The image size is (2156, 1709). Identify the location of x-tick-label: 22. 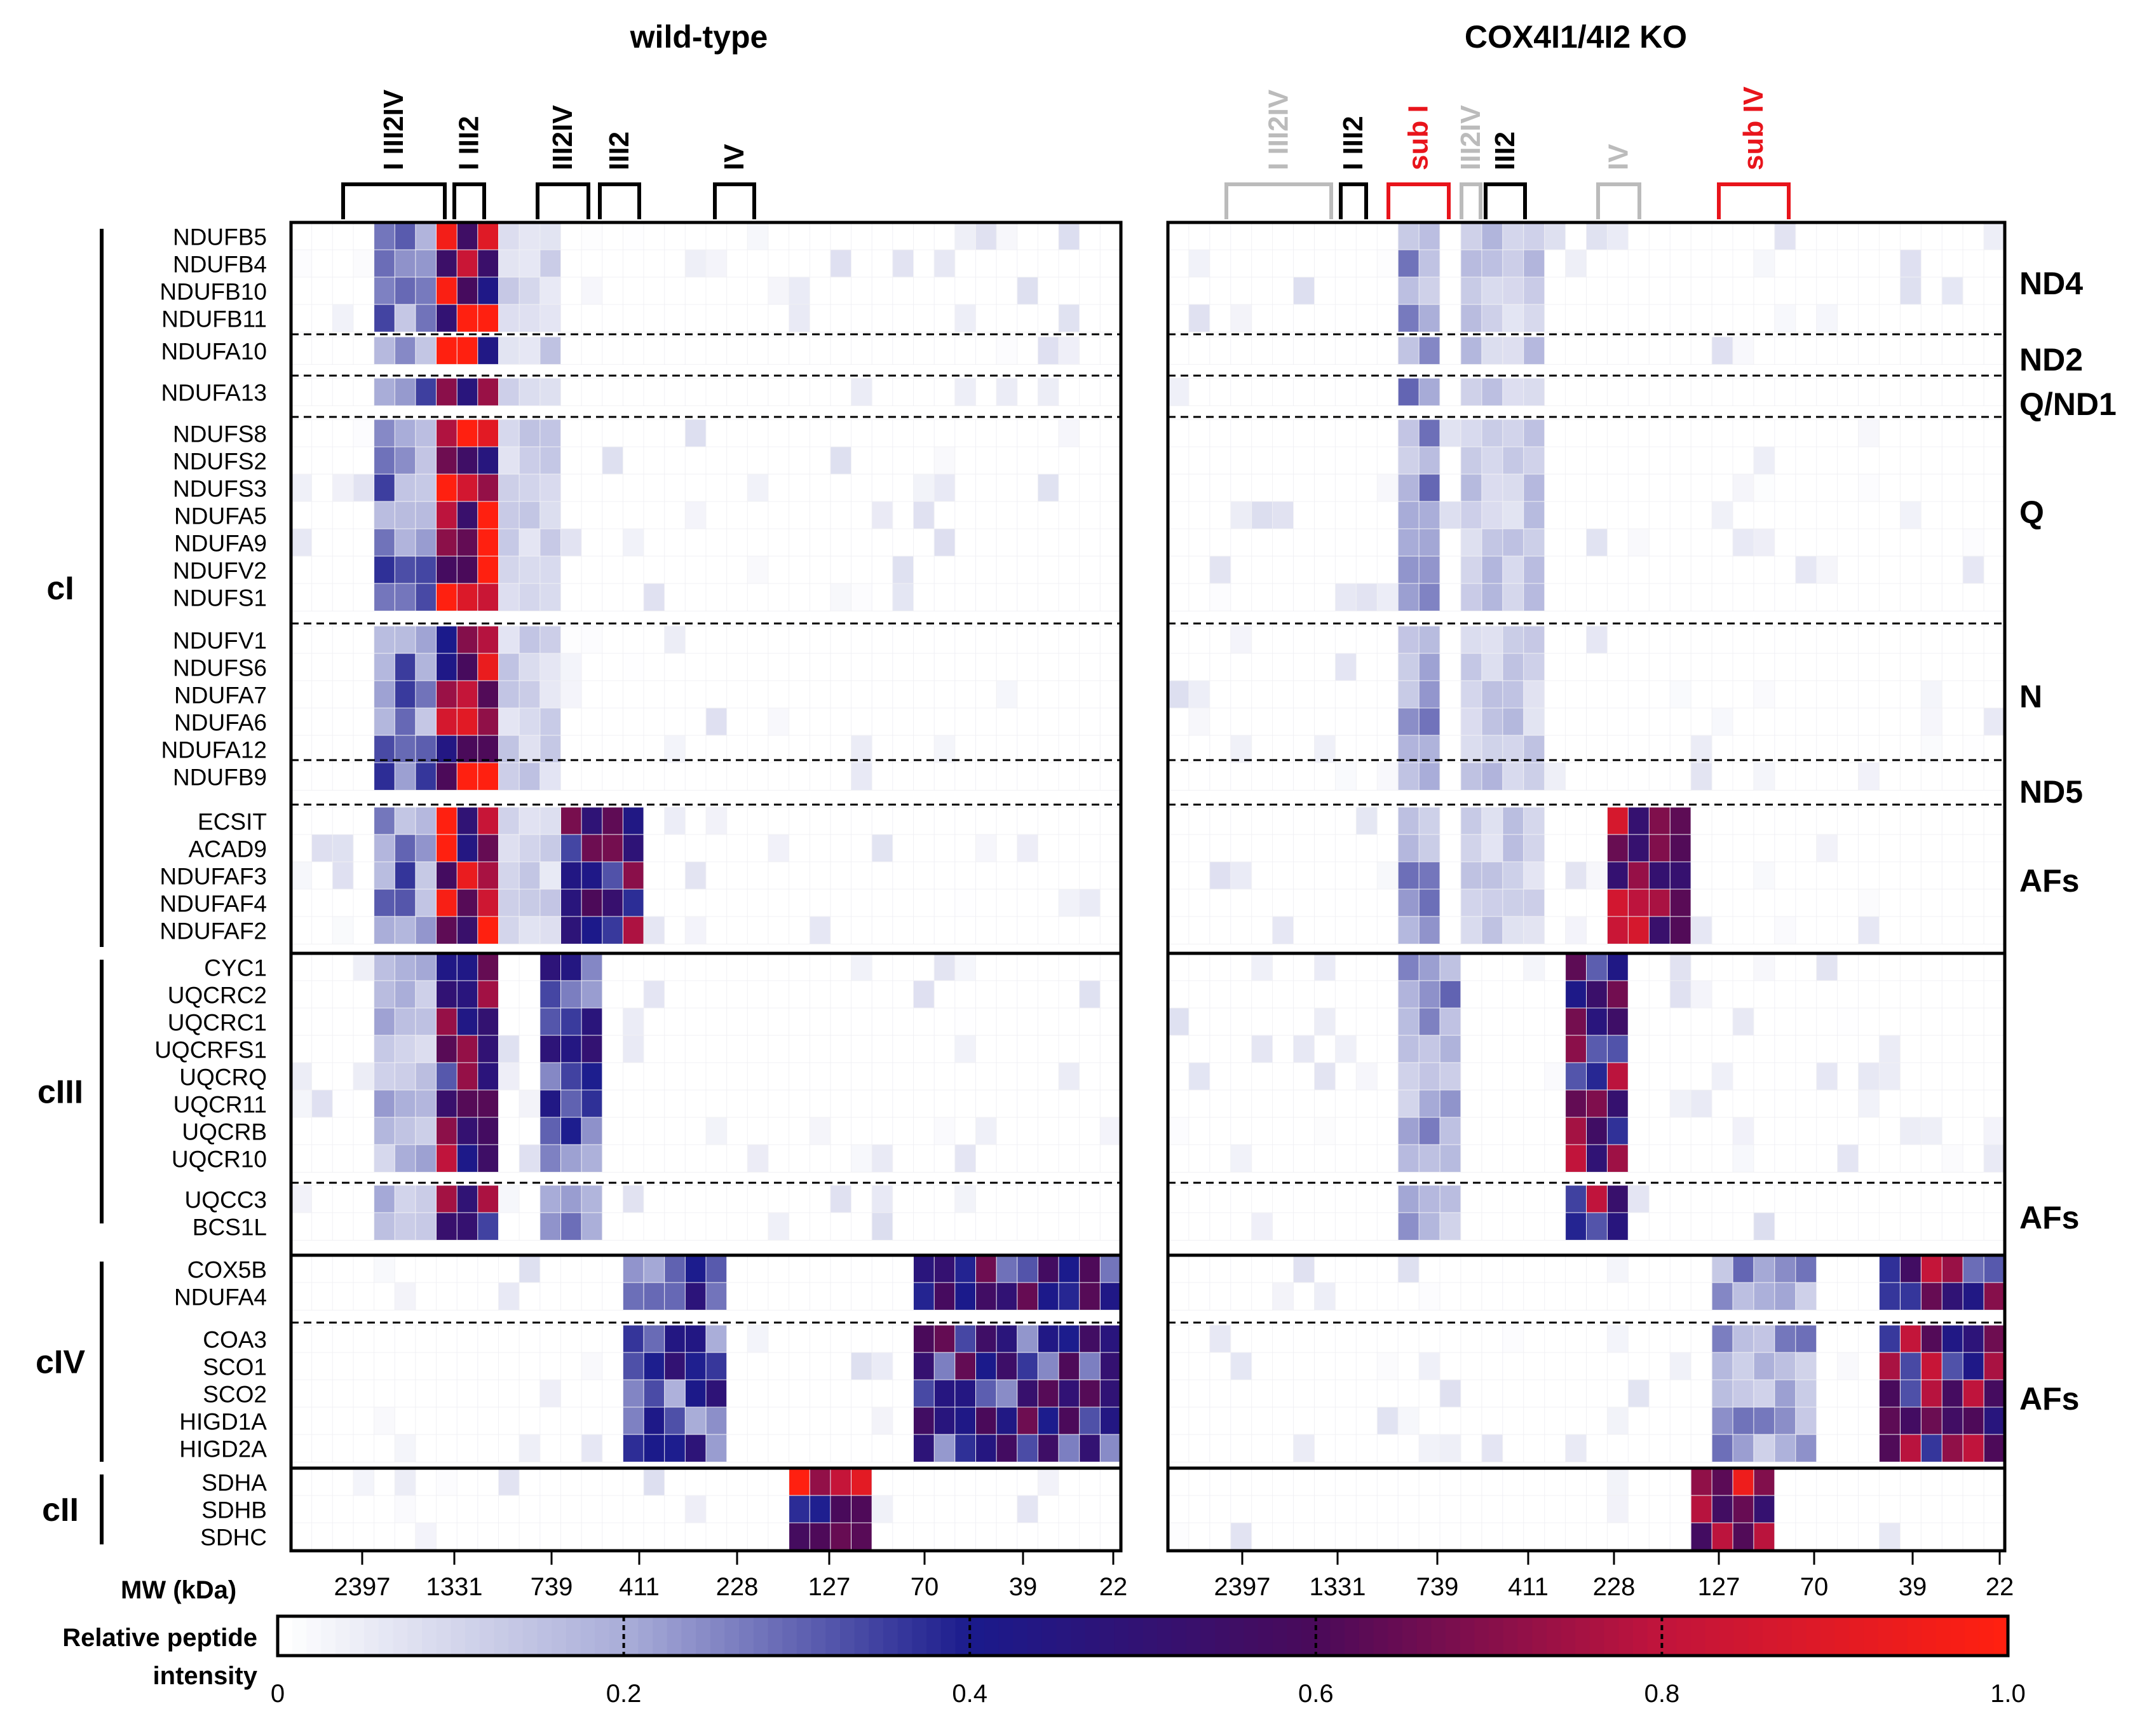
(1113, 1587).